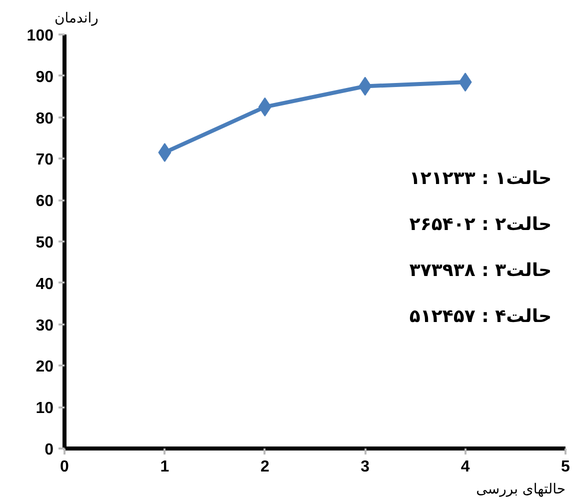 Image resolution: width=582 pixels, height=502 pixels. What do you see at coordinates (40, 36) in the screenshot?
I see `y-tick-label: 100` at bounding box center [40, 36].